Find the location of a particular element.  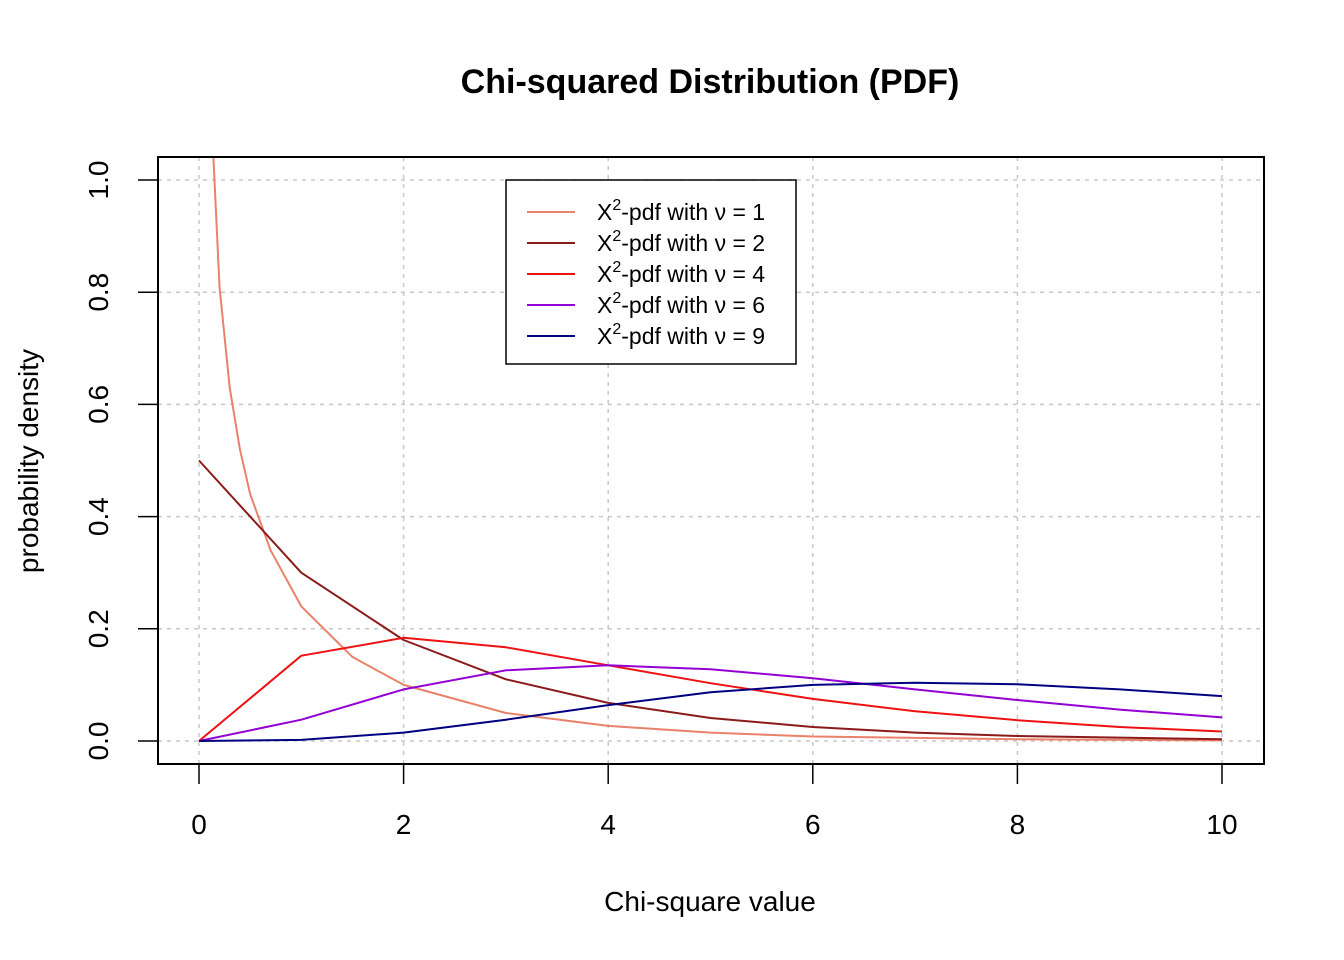

legend-box is located at coordinates (651, 272).